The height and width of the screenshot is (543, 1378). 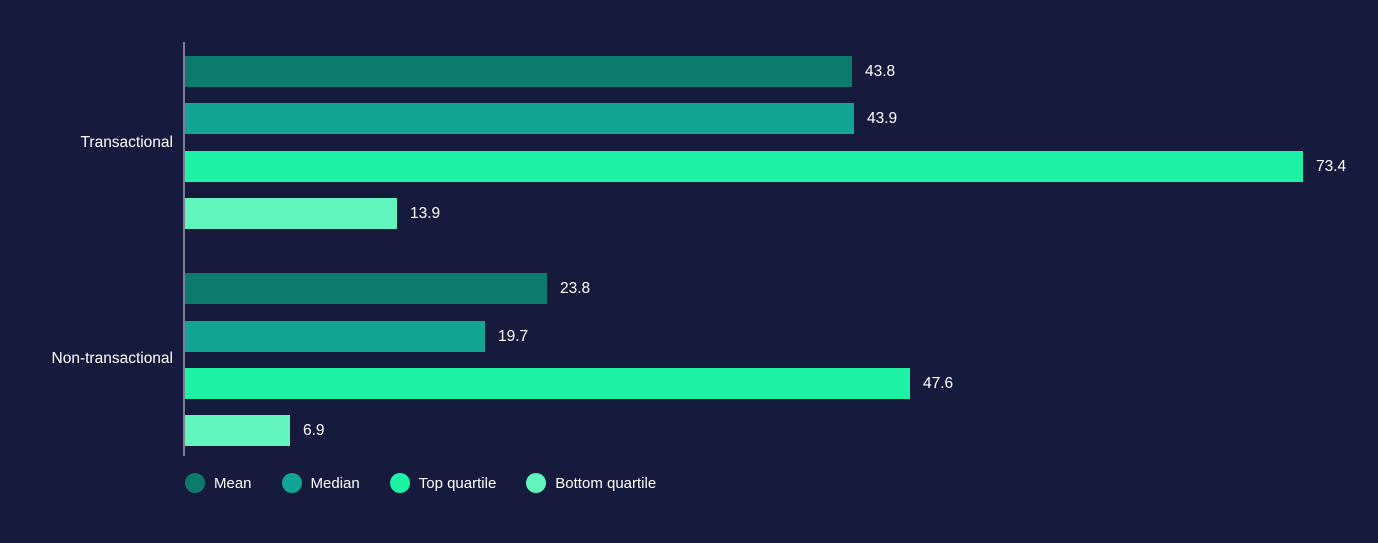 I want to click on y-axis-line, so click(x=184, y=249).